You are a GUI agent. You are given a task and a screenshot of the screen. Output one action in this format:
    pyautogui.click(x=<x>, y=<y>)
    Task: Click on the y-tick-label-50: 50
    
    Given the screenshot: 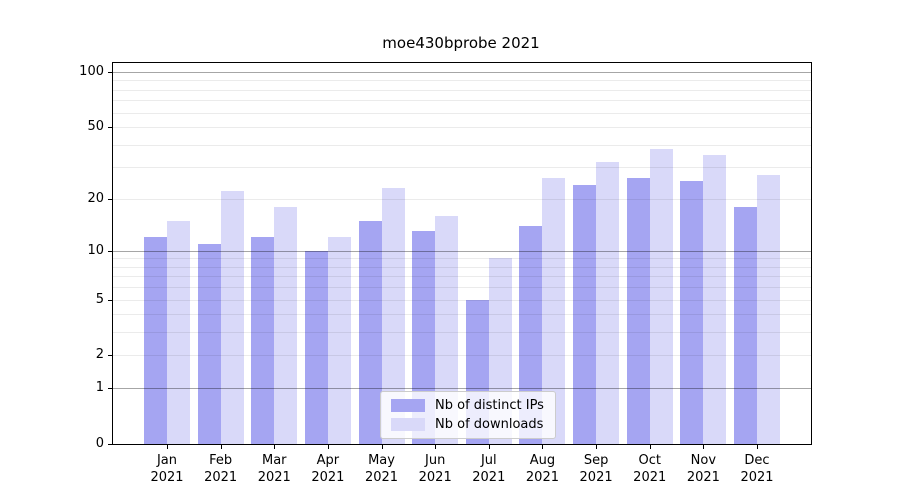 What is the action you would take?
    pyautogui.click(x=95, y=127)
    